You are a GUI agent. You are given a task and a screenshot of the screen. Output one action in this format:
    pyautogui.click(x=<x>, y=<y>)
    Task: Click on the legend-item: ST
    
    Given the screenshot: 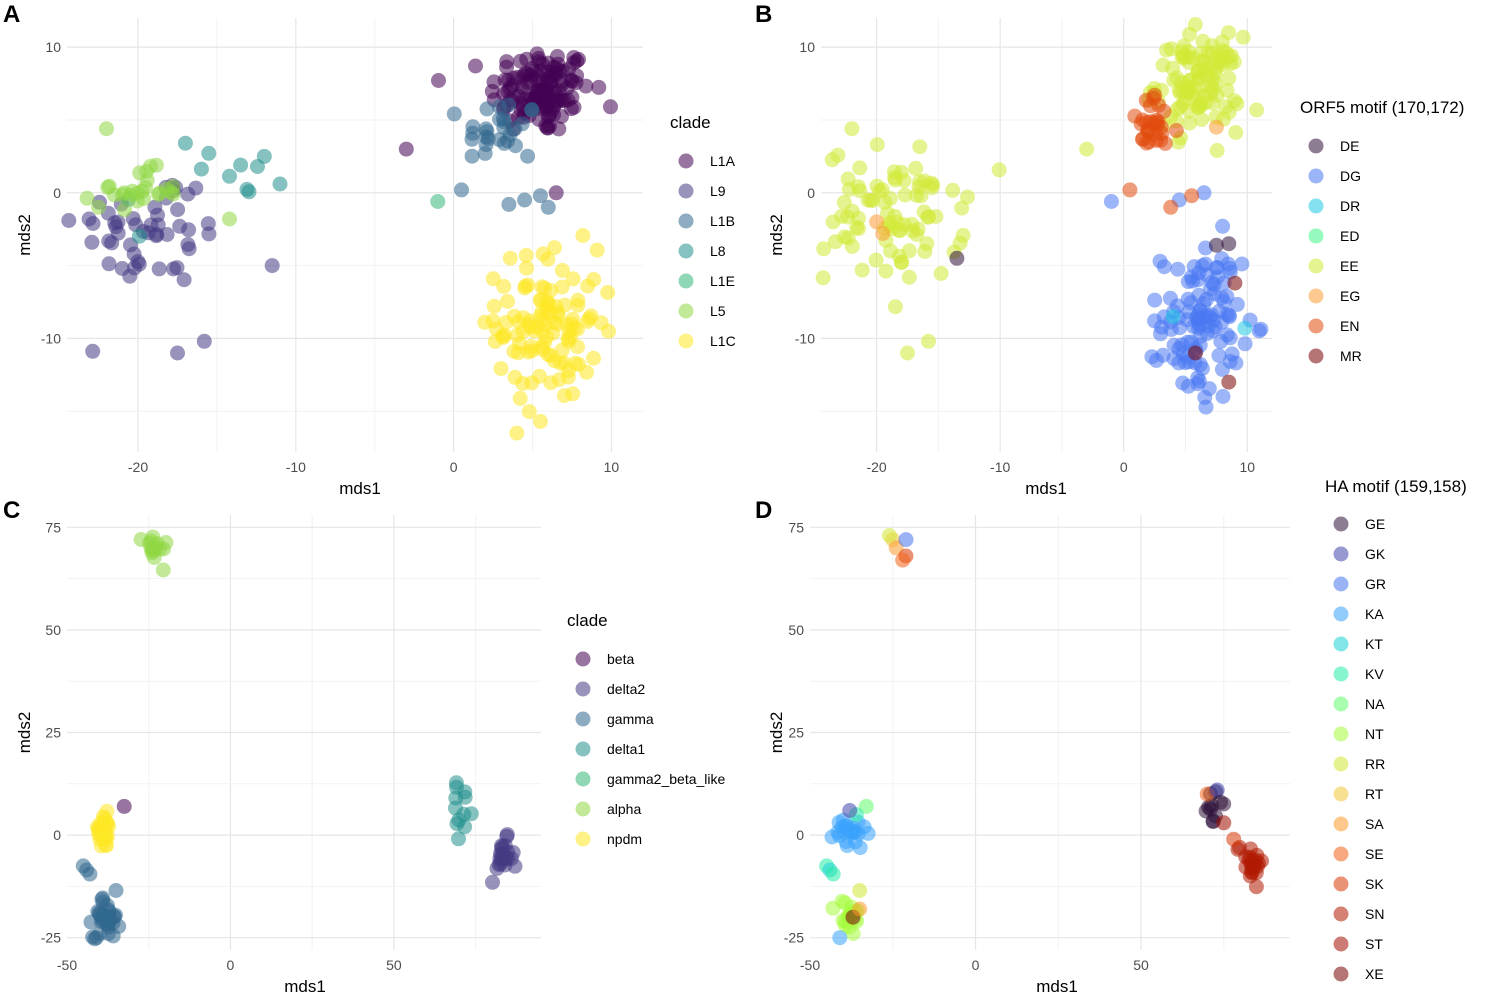 What is the action you would take?
    pyautogui.click(x=1358, y=944)
    